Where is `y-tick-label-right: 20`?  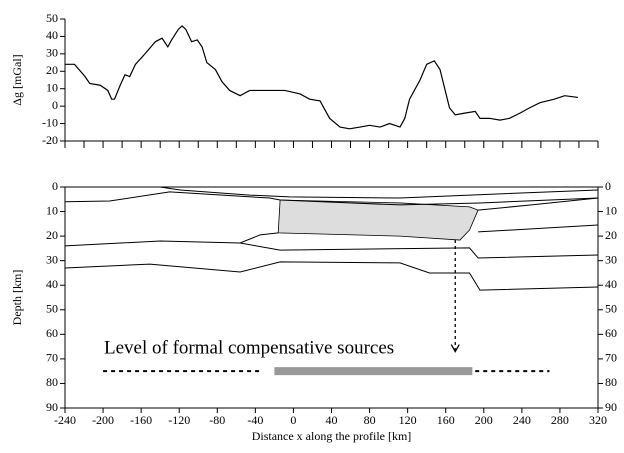
y-tick-label-right: 20 is located at coordinates (611, 235).